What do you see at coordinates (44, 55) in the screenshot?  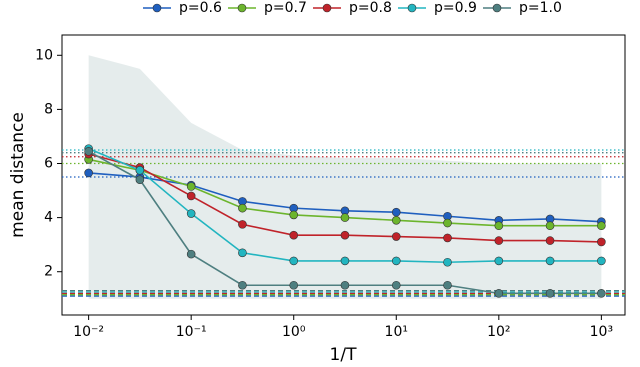 I see `y-tick-label: 10` at bounding box center [44, 55].